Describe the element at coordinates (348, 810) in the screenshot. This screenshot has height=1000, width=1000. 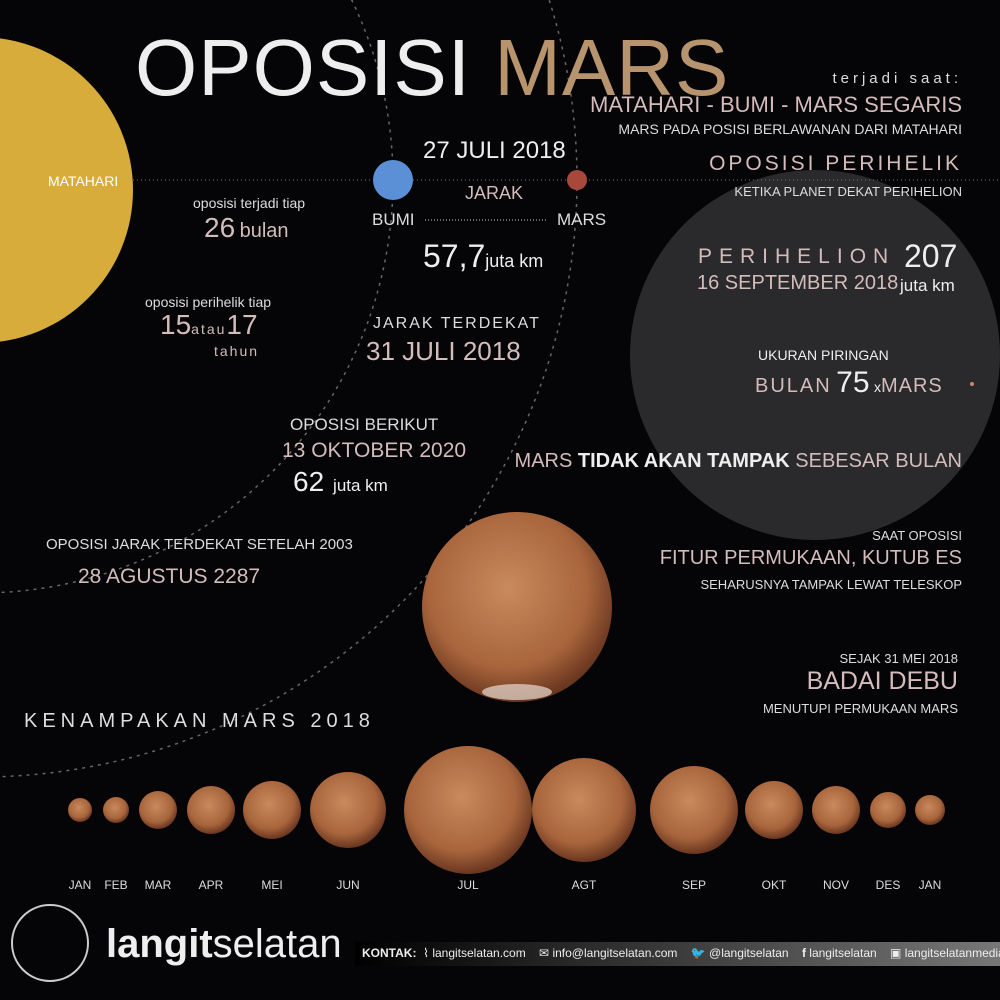
I see `mars-phase-jun` at that location.